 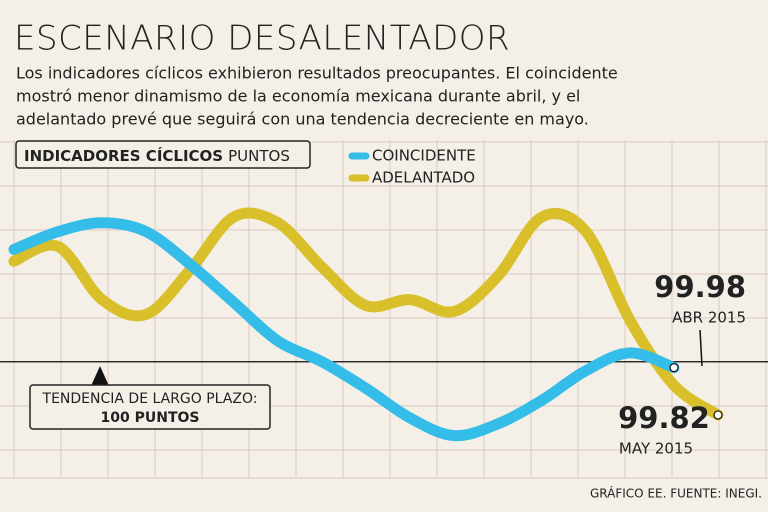 I want to click on legend-label: ADELANTADO, so click(x=423, y=178).